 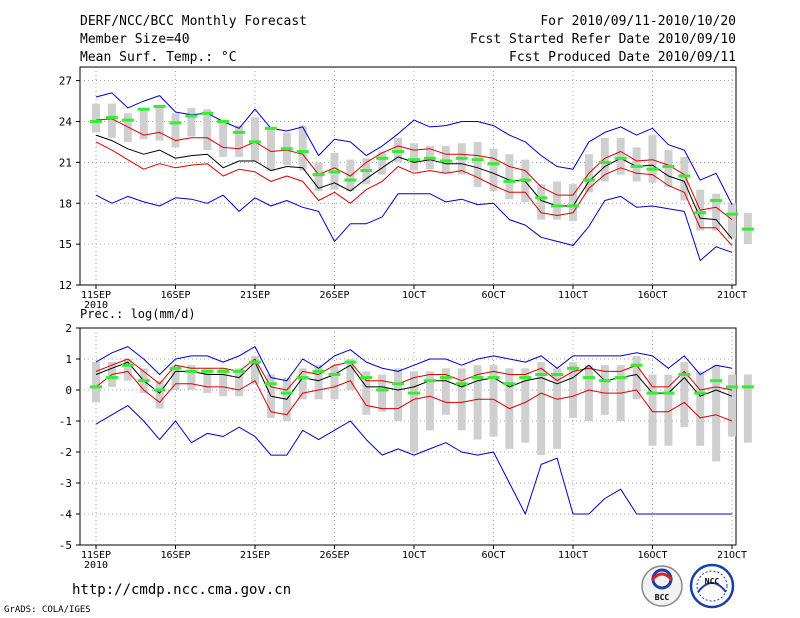 What do you see at coordinates (193, 21) in the screenshot?
I see `figure-title: DERF/NCC/BCC Monthly Forecast` at bounding box center [193, 21].